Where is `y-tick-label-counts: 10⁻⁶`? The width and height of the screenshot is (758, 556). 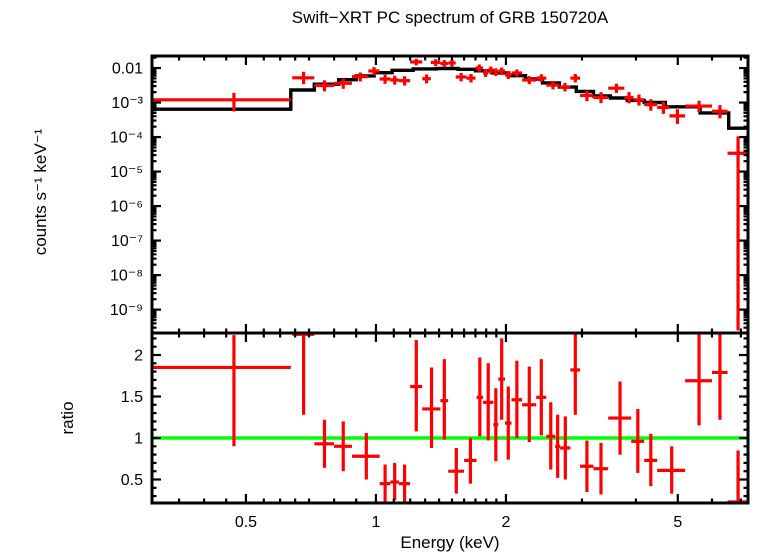 y-tick-label-counts: 10⁻⁶ is located at coordinates (126, 207).